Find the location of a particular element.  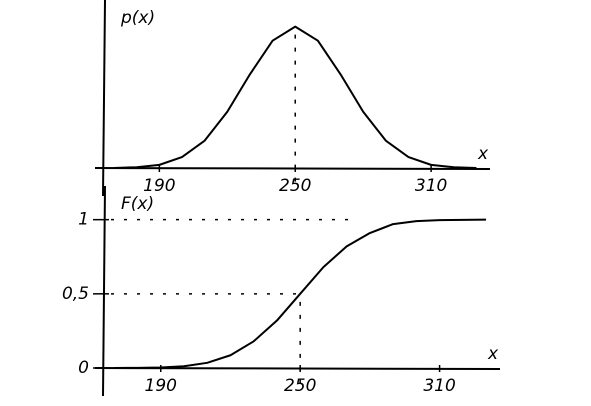

y-axis-label: p(x) is located at coordinates (137, 18).